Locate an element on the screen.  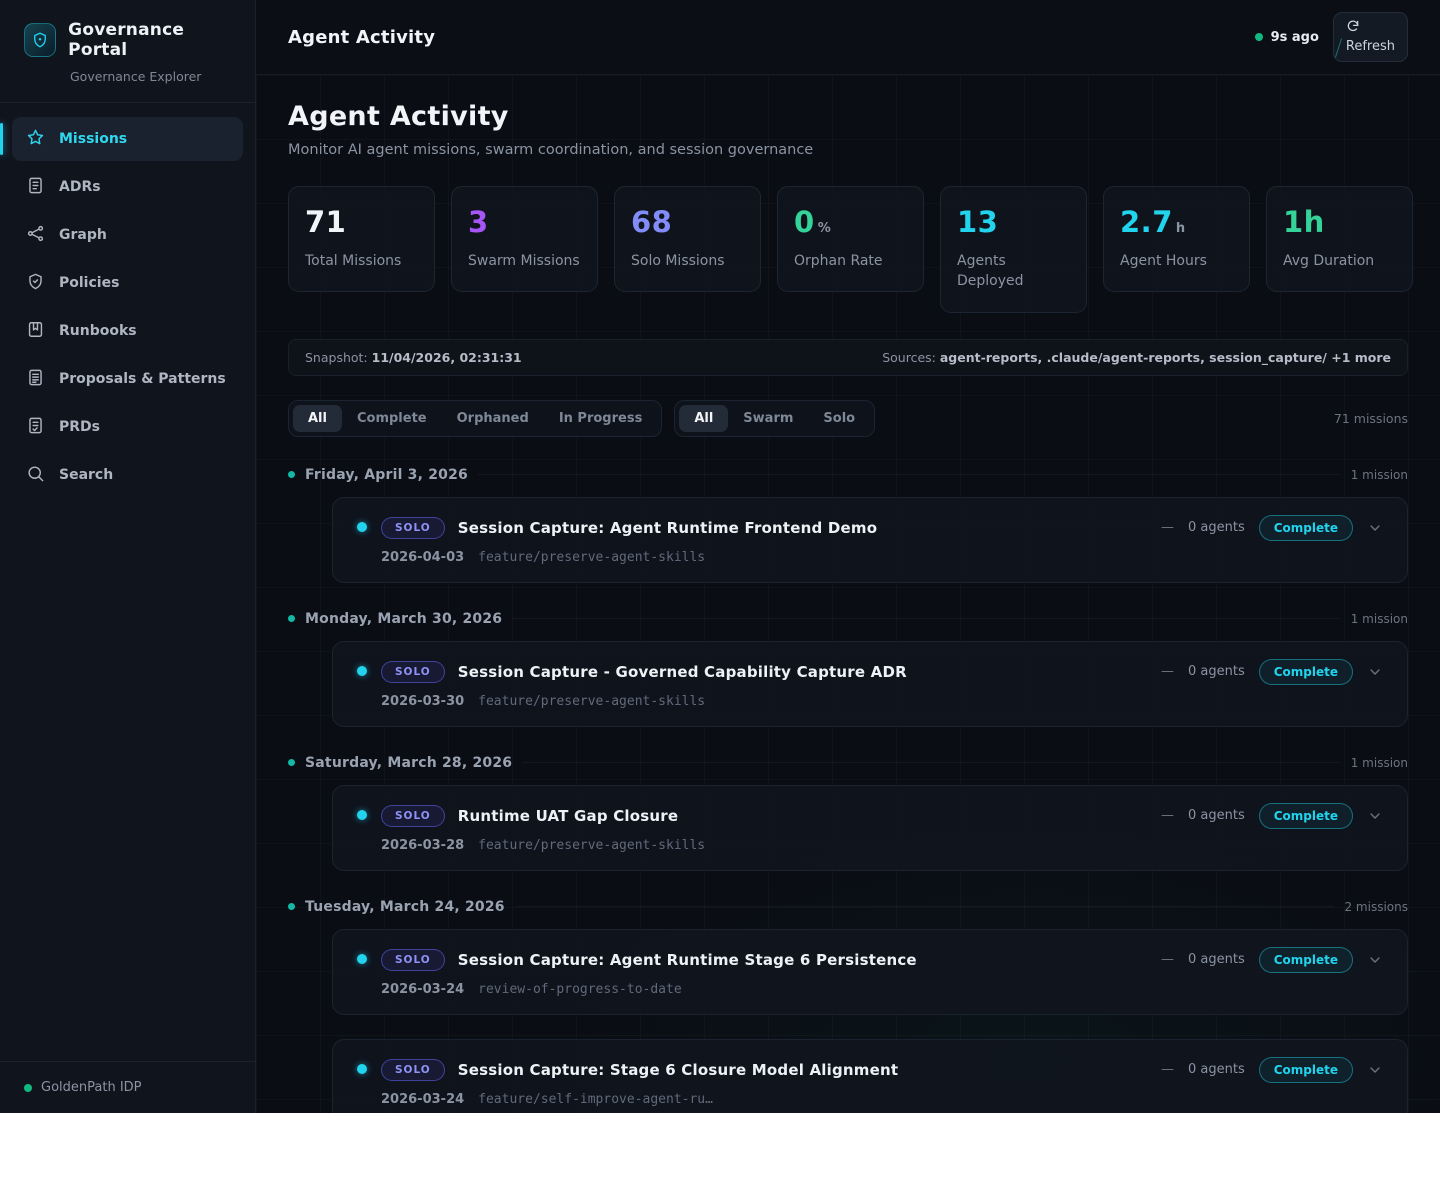
stat-card-agent-hours: 2.7 h Agent Hours is located at coordinates (1176, 239).